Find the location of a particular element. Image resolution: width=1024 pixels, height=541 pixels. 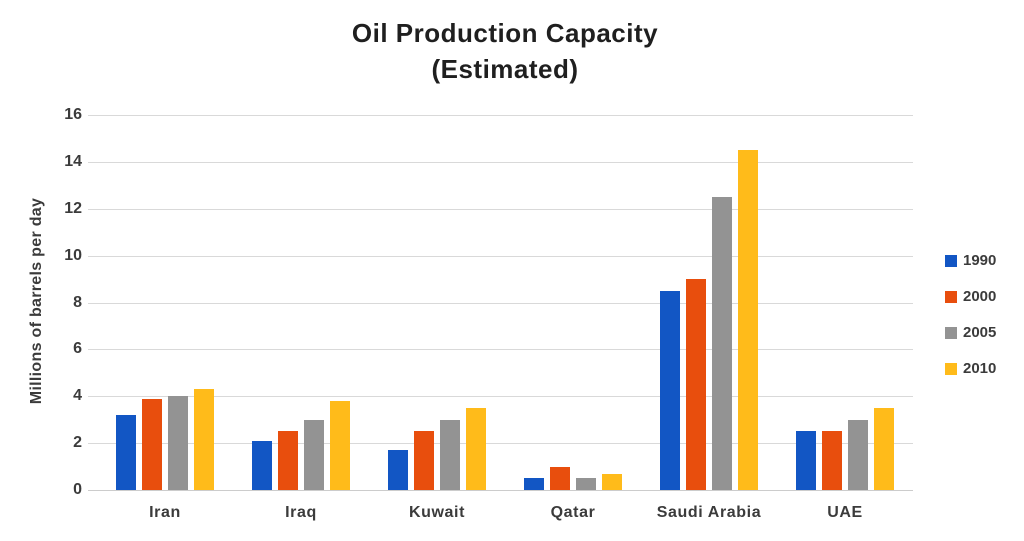

legend-label-2010: 2010 is located at coordinates (980, 368).